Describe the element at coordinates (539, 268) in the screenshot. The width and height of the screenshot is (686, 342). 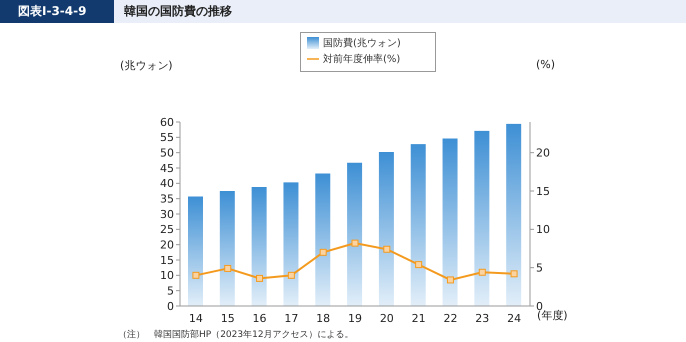
I see `y2-tick-label: 5` at that location.